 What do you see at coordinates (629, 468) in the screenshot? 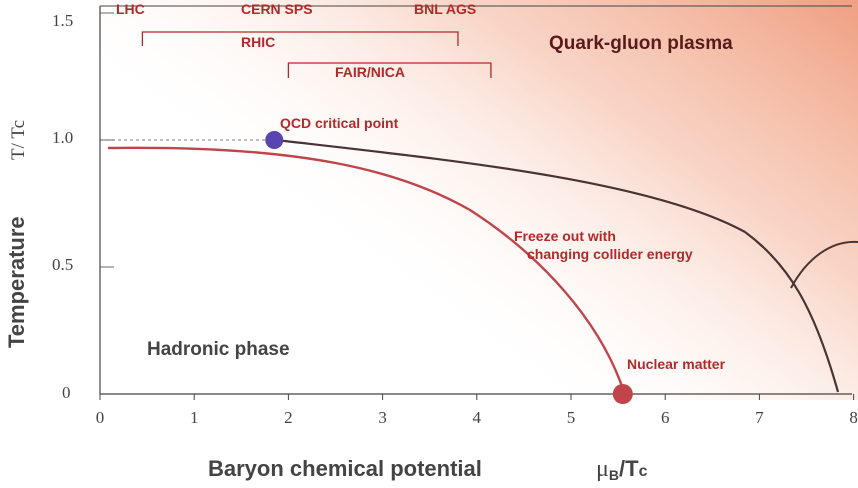
I see `x-axis-unit-rest: /T` at bounding box center [629, 468].